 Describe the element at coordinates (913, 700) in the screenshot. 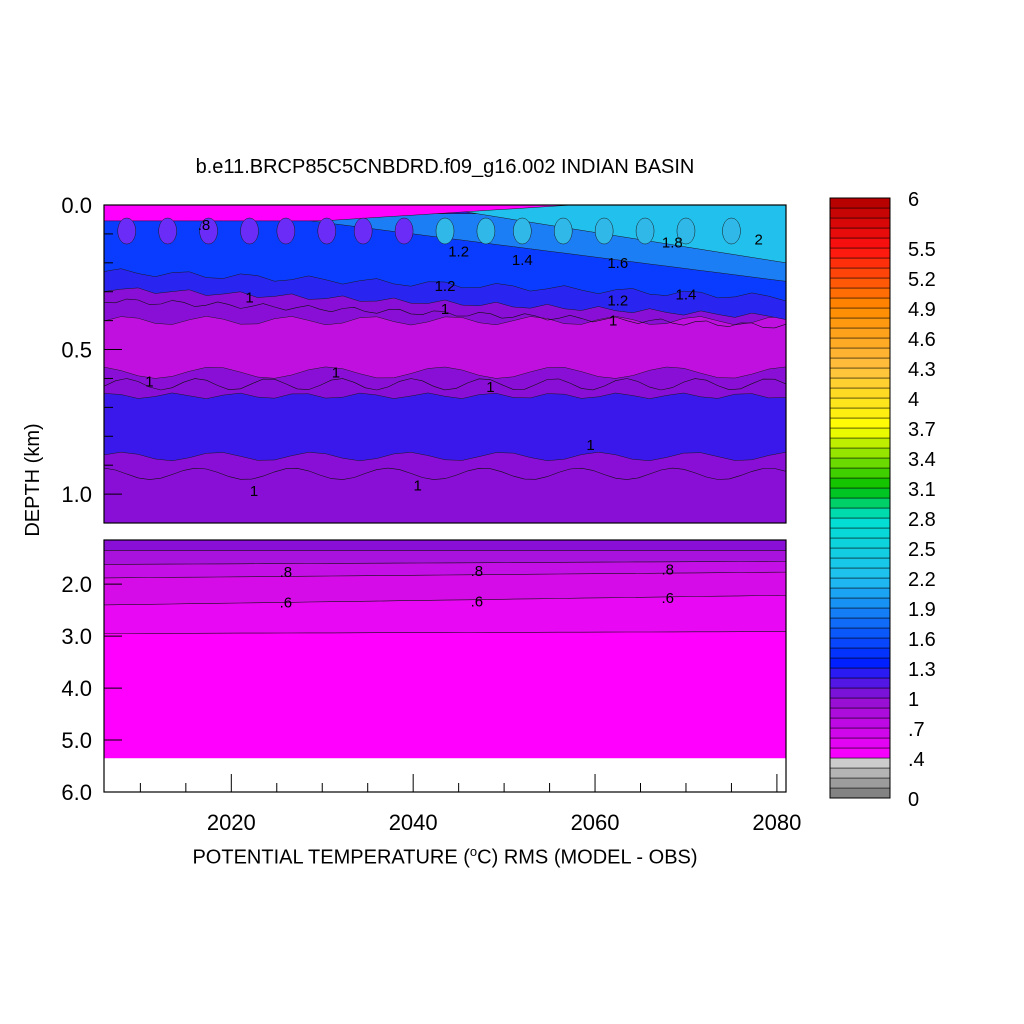

I see `colorbar-label: 1` at that location.